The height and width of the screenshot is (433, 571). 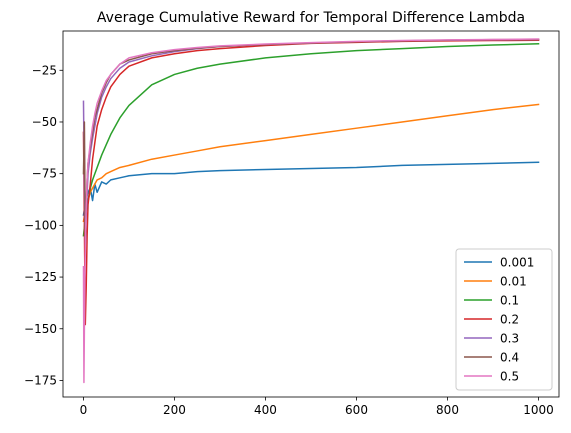 What do you see at coordinates (447, 410) in the screenshot?
I see `x-tick-label-4: 800` at bounding box center [447, 410].